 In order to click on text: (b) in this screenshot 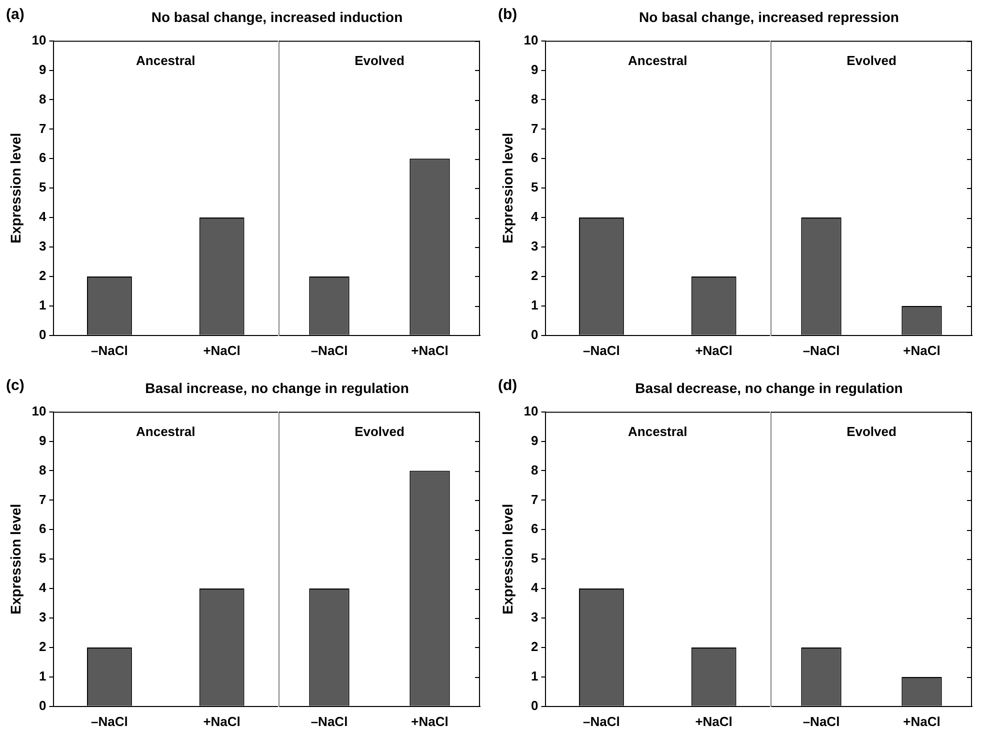, I will do `click(508, 14)`.